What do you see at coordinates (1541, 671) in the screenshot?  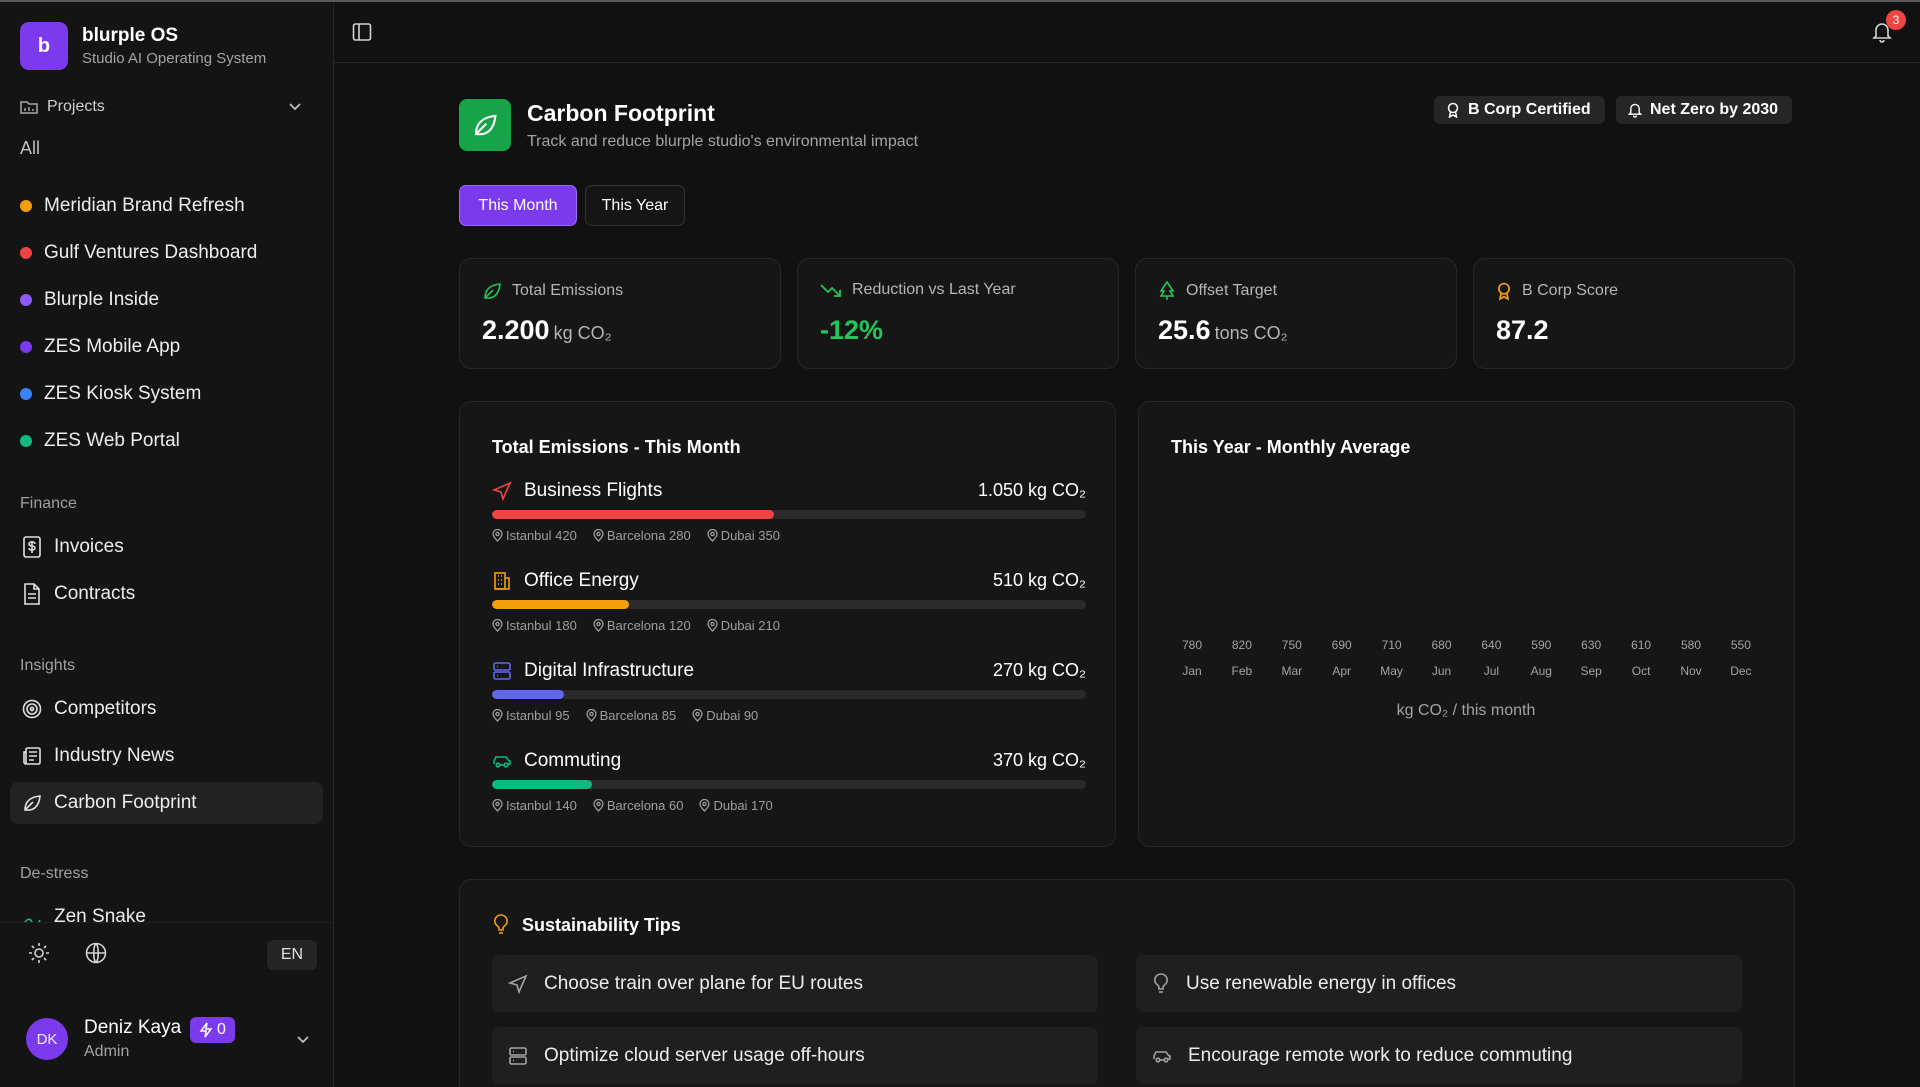 I see `month-label: Aug` at bounding box center [1541, 671].